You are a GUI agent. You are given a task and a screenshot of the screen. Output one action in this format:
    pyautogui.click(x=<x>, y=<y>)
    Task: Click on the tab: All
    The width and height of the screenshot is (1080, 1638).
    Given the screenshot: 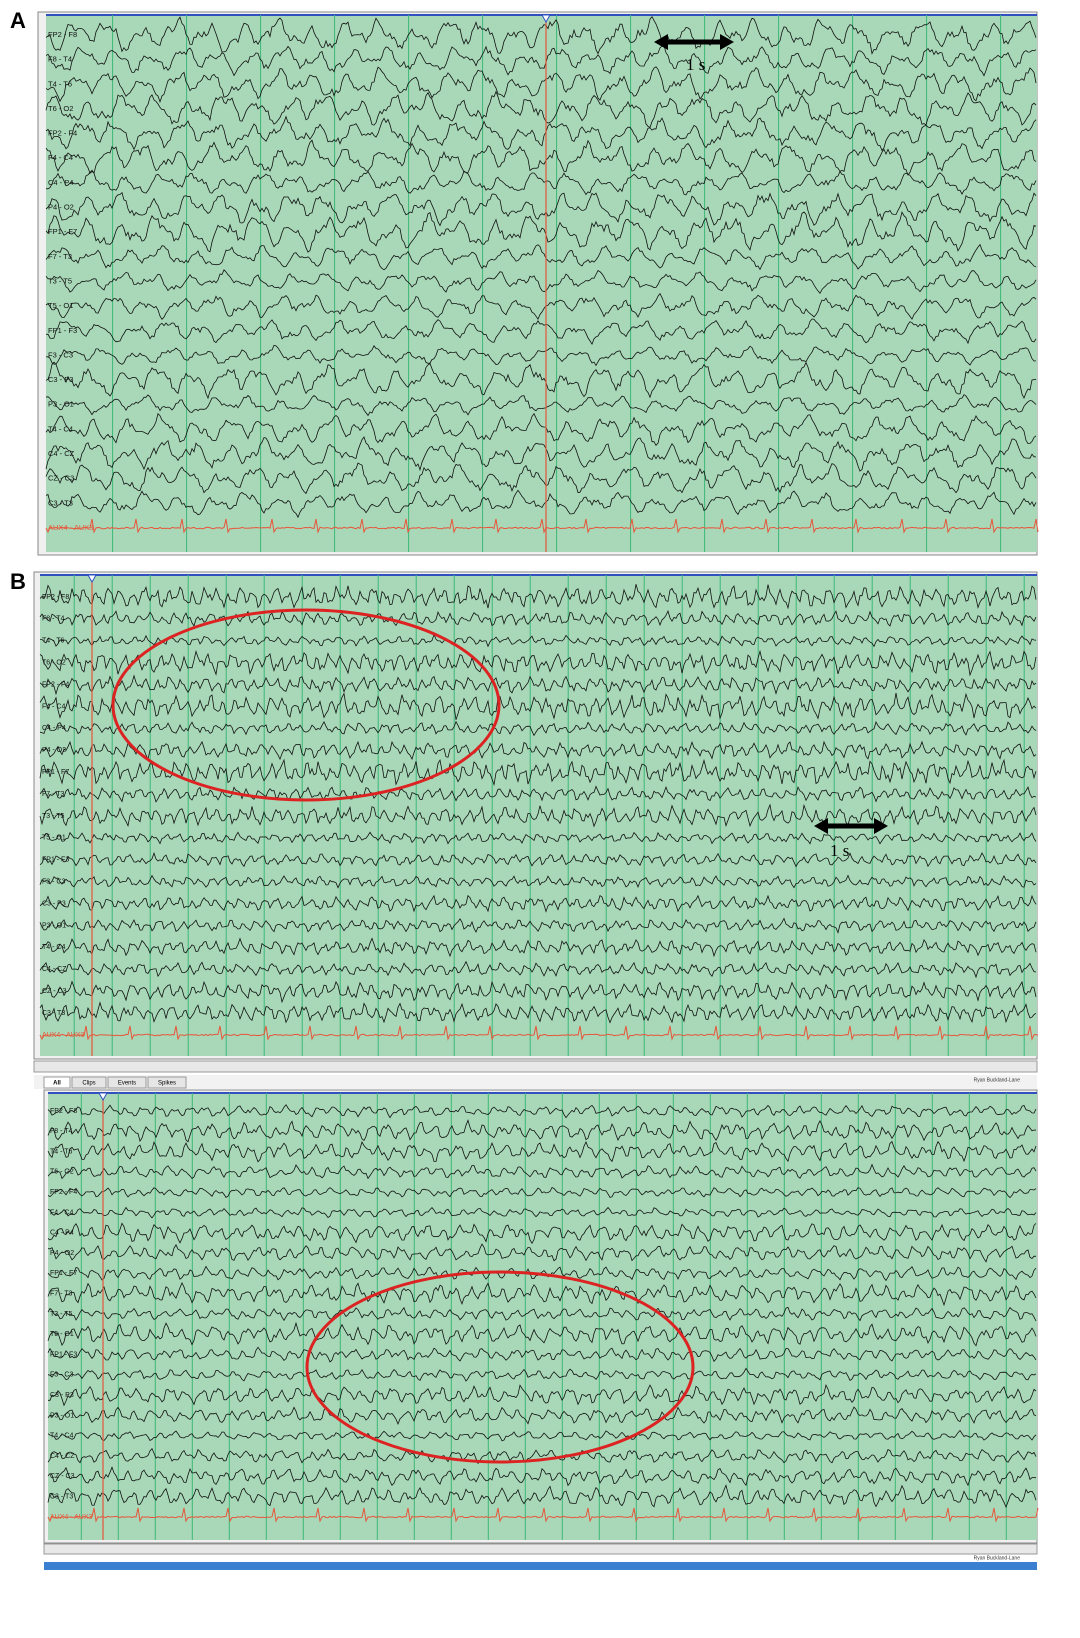 What is the action you would take?
    pyautogui.click(x=57, y=1082)
    